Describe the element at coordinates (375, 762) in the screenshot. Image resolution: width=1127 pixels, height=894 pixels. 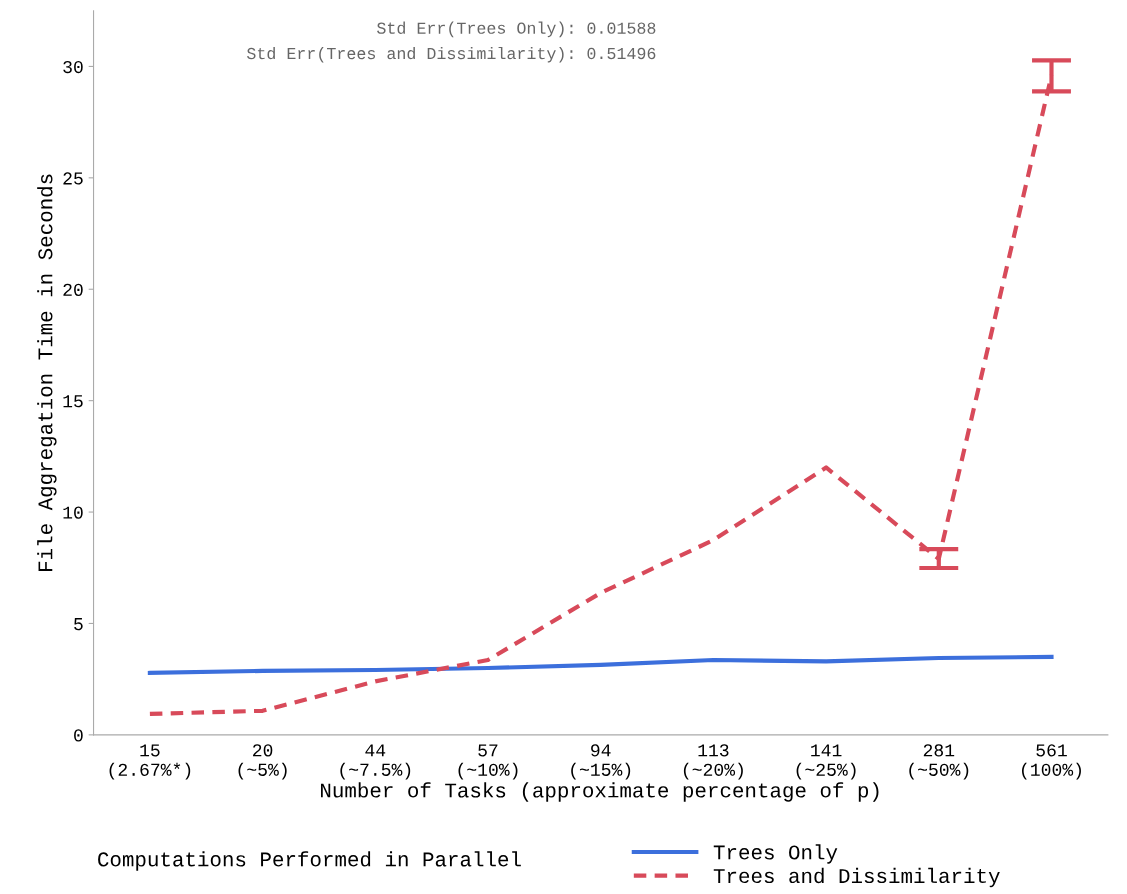
I see `x-tick-label: 44 (~7.5%)` at that location.